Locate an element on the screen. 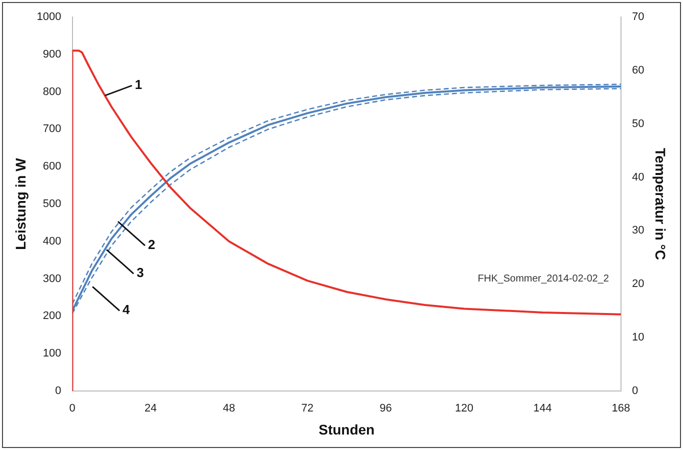  x-tick-label: 24 is located at coordinates (150, 408).